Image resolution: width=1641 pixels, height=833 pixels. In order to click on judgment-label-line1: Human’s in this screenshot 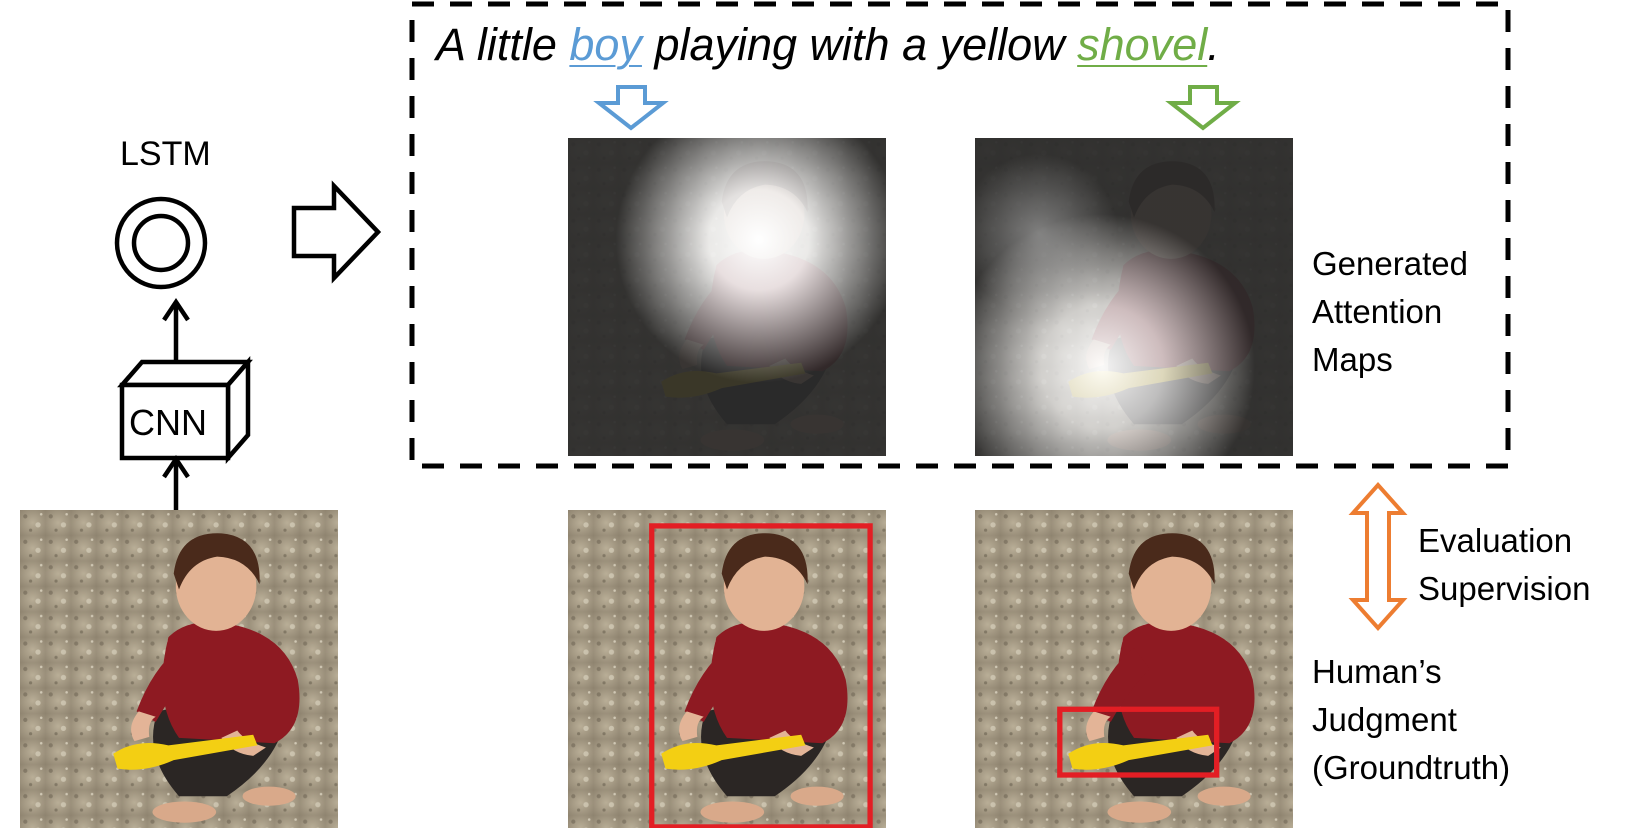, I will do `click(1377, 671)`.